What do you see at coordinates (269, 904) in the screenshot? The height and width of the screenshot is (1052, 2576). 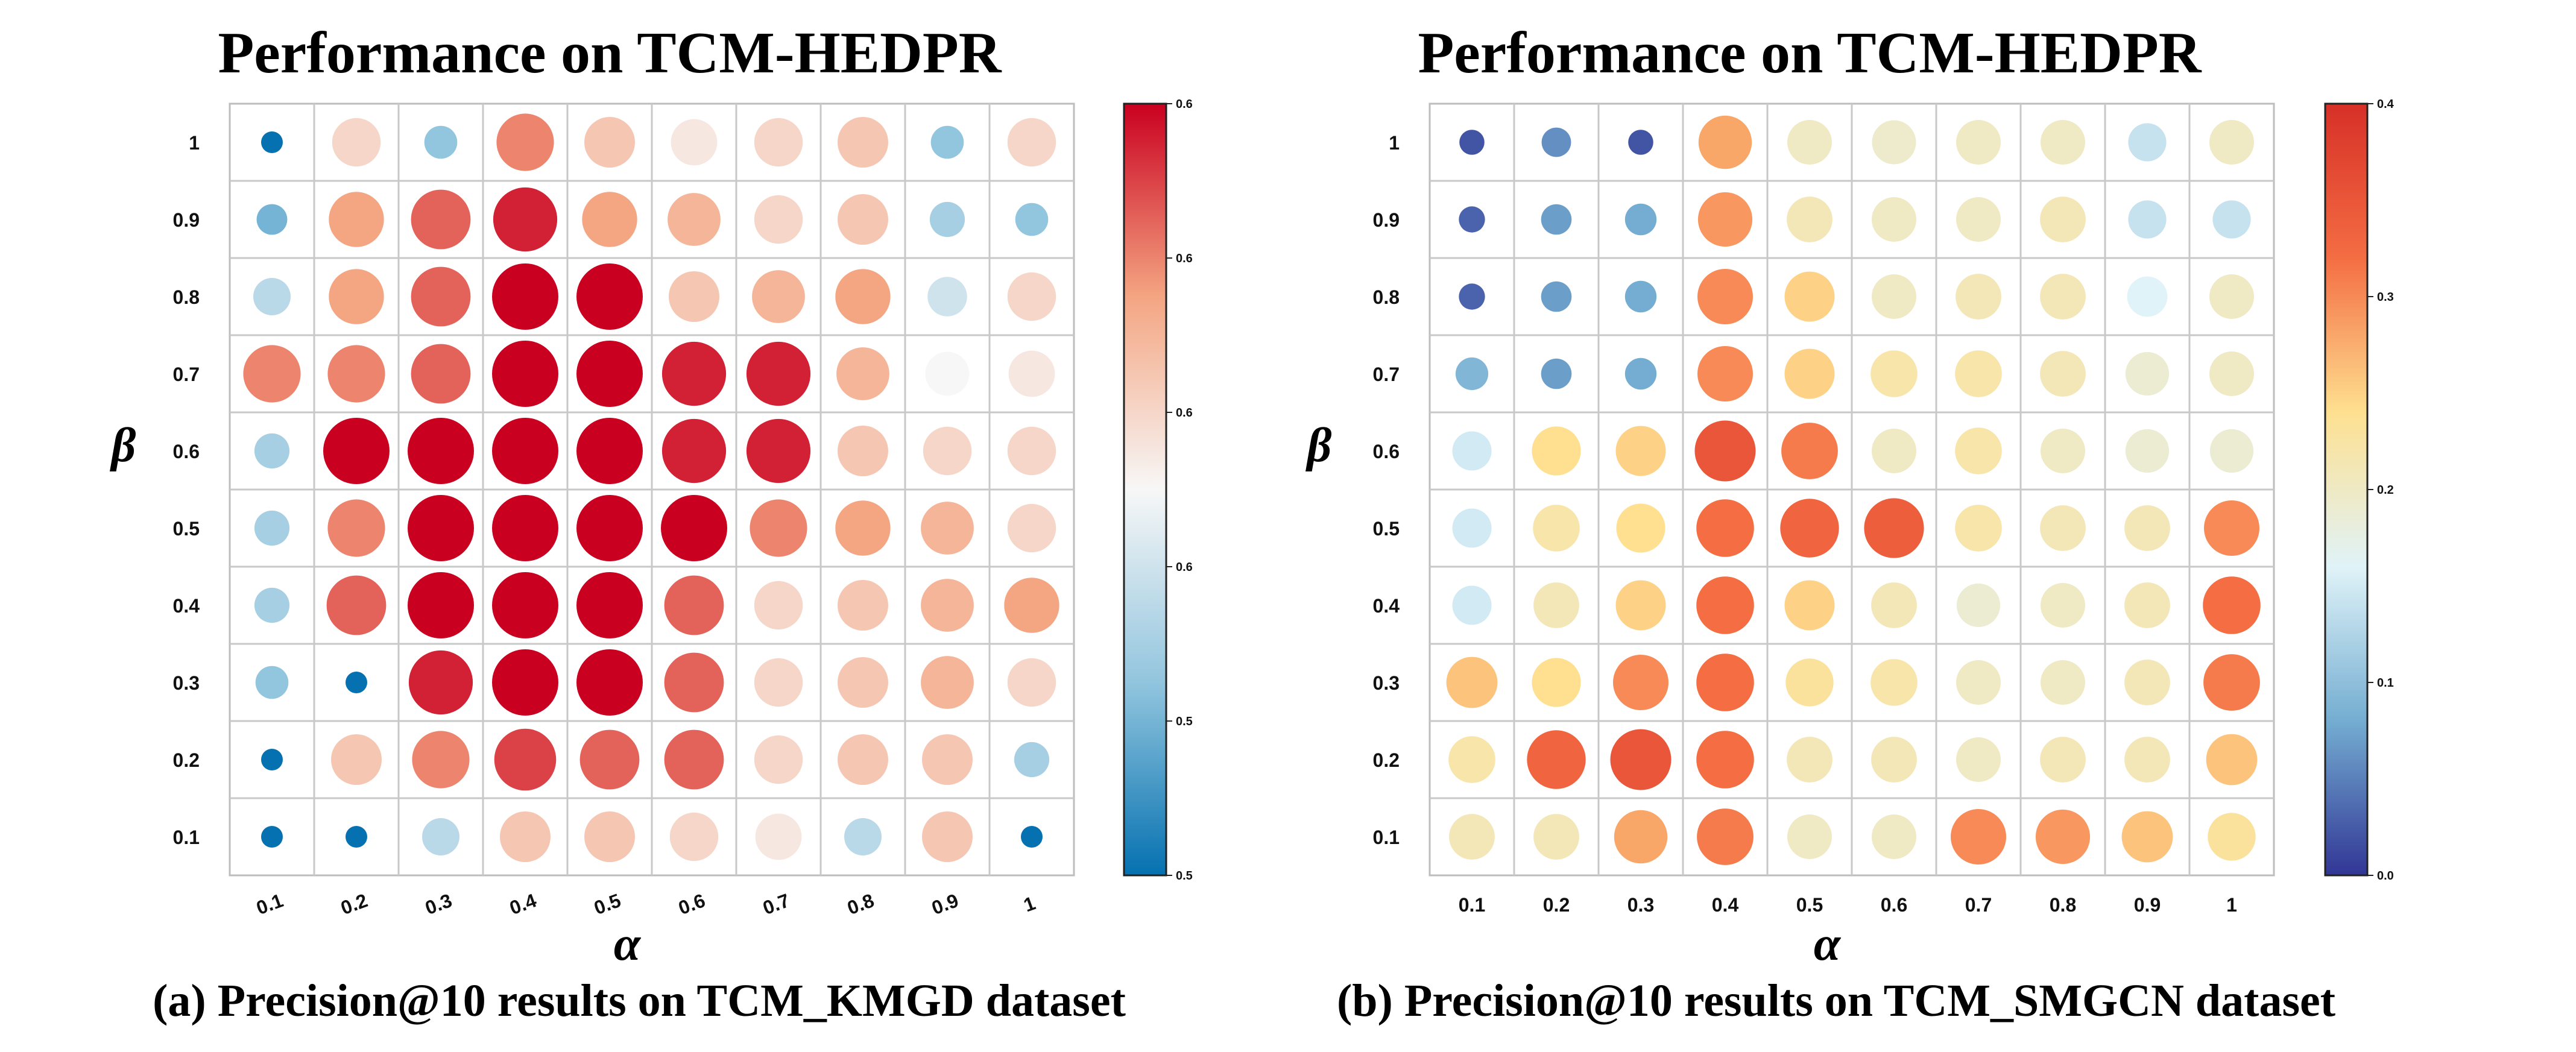 I see `chart-a-xtick-label: 0.1` at bounding box center [269, 904].